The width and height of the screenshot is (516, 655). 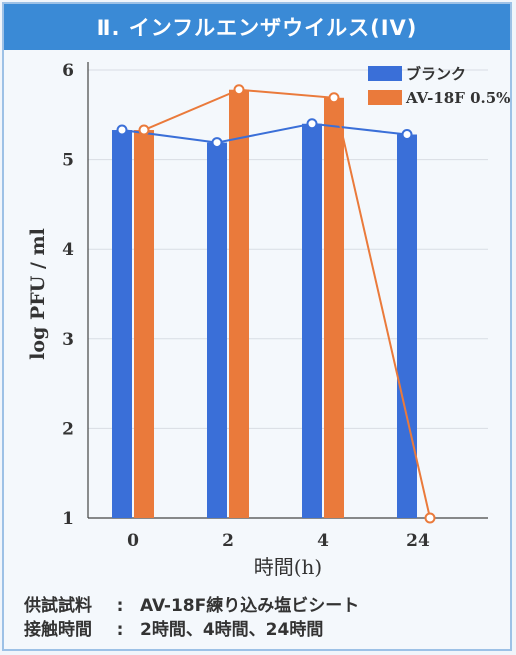 I want to click on x-tick-label: 0, so click(x=133, y=541).